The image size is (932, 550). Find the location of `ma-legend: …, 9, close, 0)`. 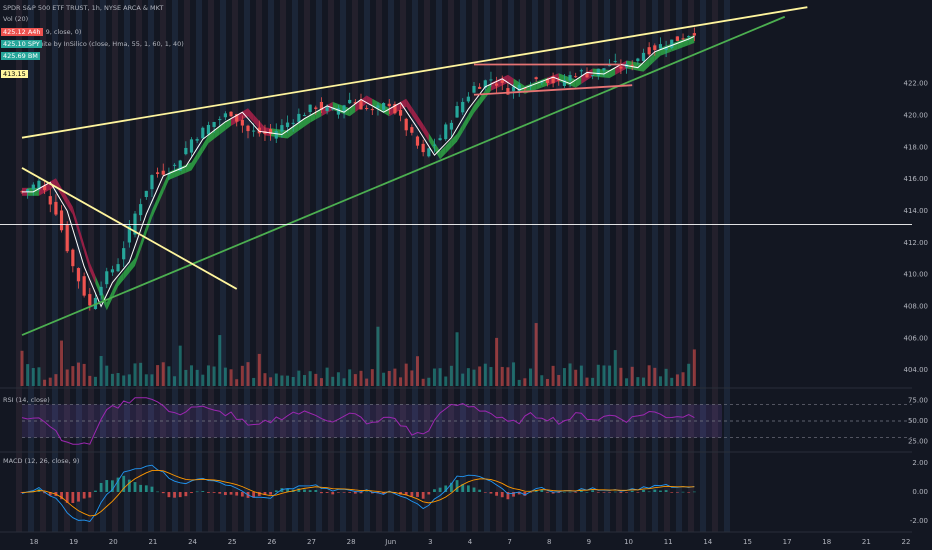

ma-legend: …, 9, close, 0) is located at coordinates (58, 32).